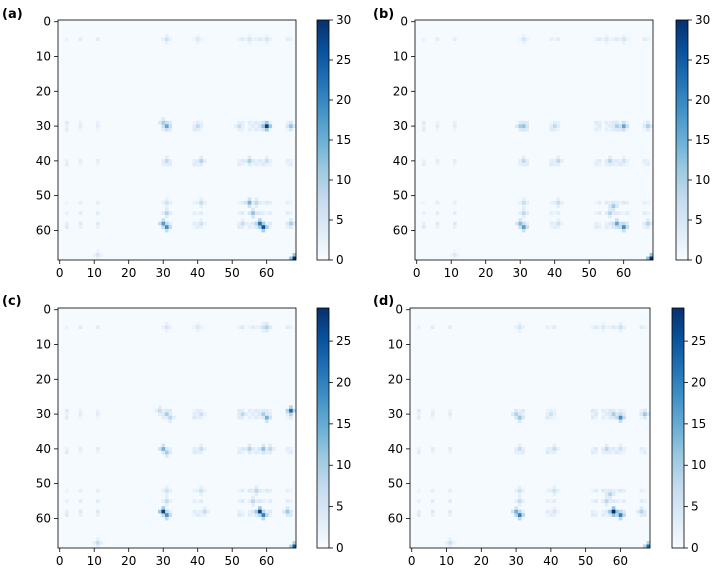  Describe the element at coordinates (395, 484) in the screenshot. I see `y-tick-label: 50` at that location.